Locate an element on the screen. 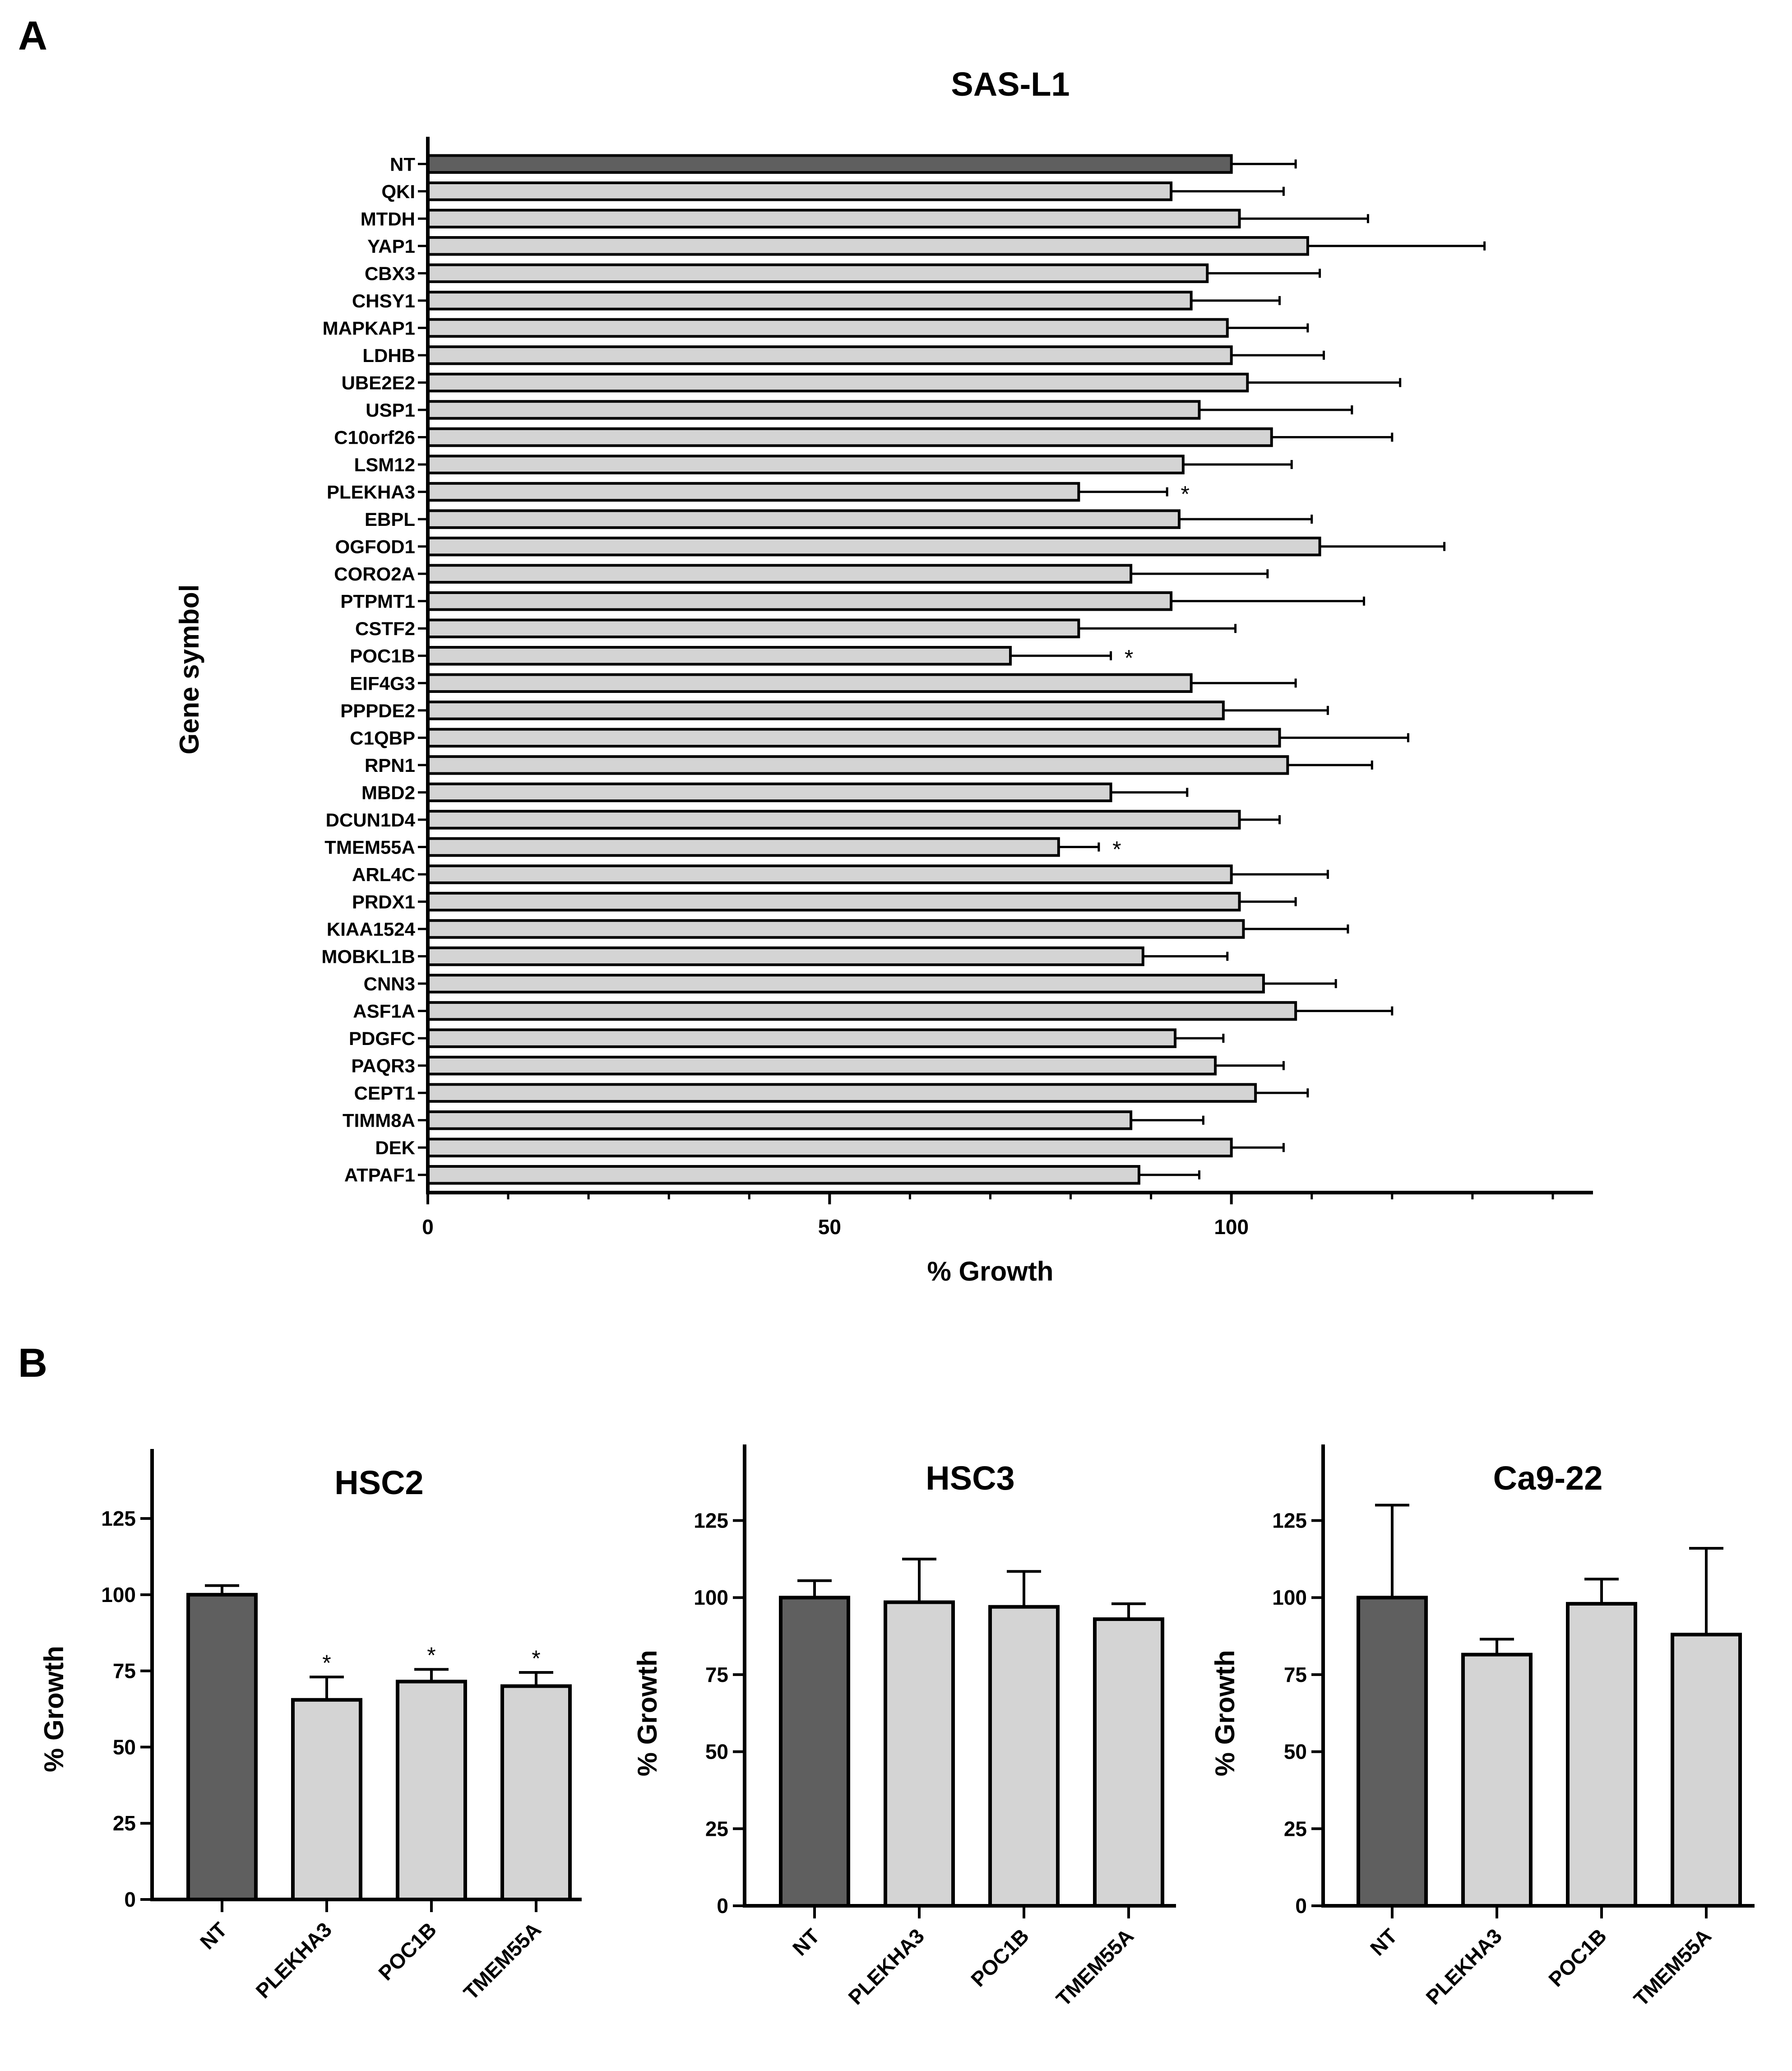 This screenshot has height=2071, width=1792. gene-label-pppde2: PPPDE2 is located at coordinates (378, 710).